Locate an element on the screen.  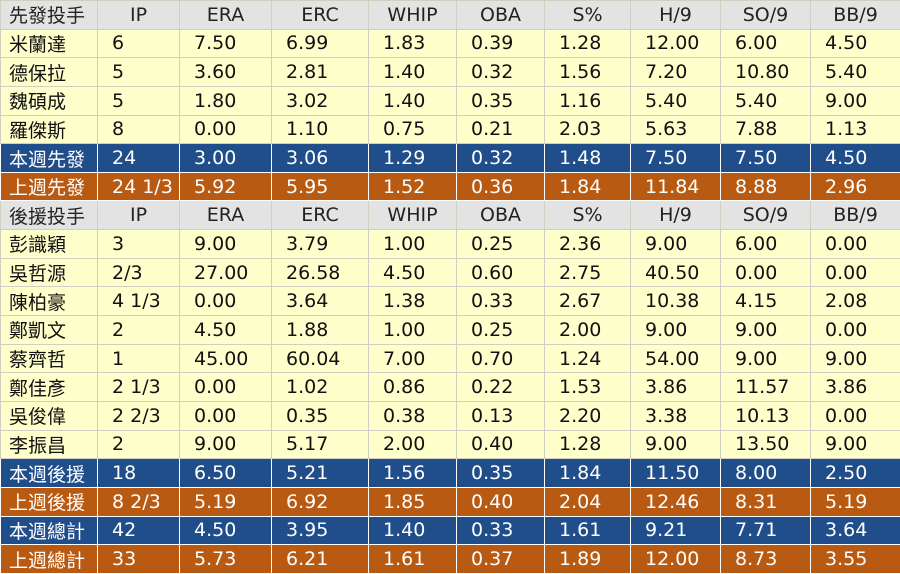
column-header: H/9 is located at coordinates (675, 215).